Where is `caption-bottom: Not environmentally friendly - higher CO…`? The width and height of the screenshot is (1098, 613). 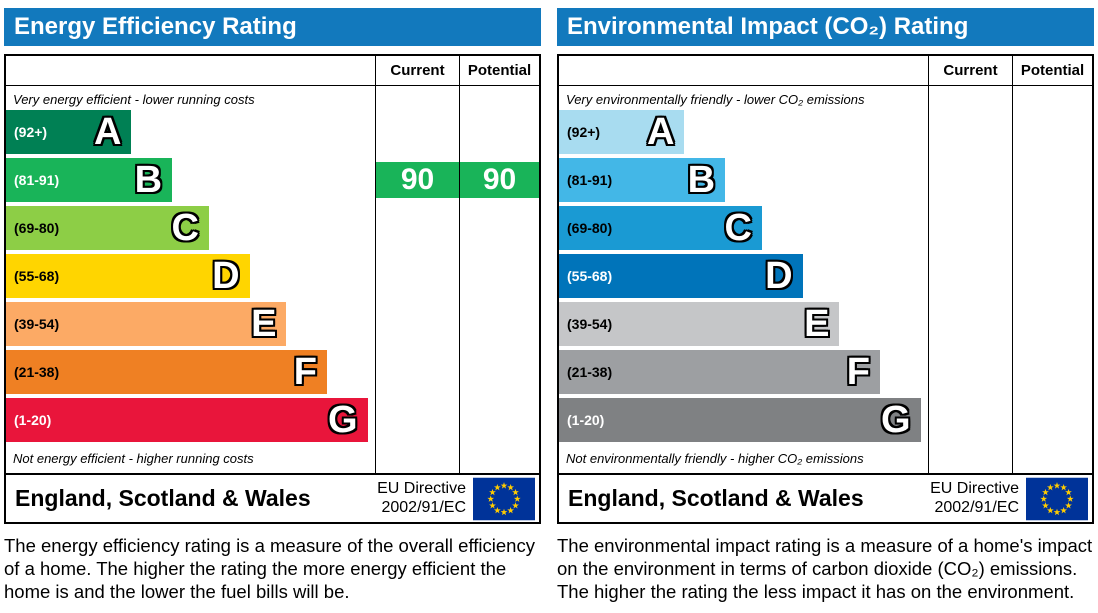 caption-bottom: Not environmentally friendly - higher CO… is located at coordinates (715, 458).